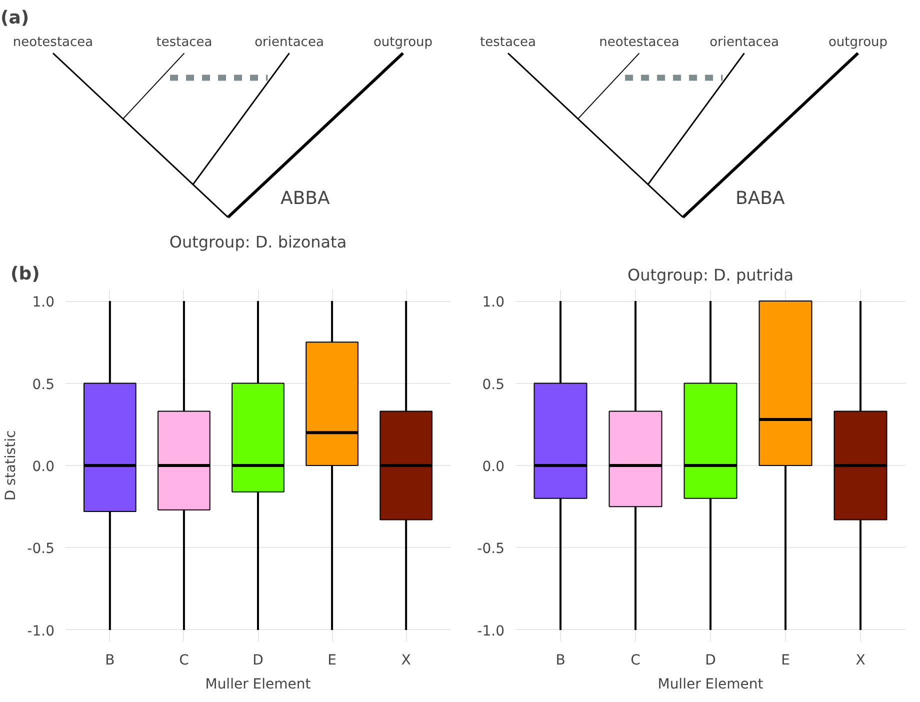 The height and width of the screenshot is (702, 920). Describe the element at coordinates (761, 199) in the screenshot. I see `text: BABA` at that location.